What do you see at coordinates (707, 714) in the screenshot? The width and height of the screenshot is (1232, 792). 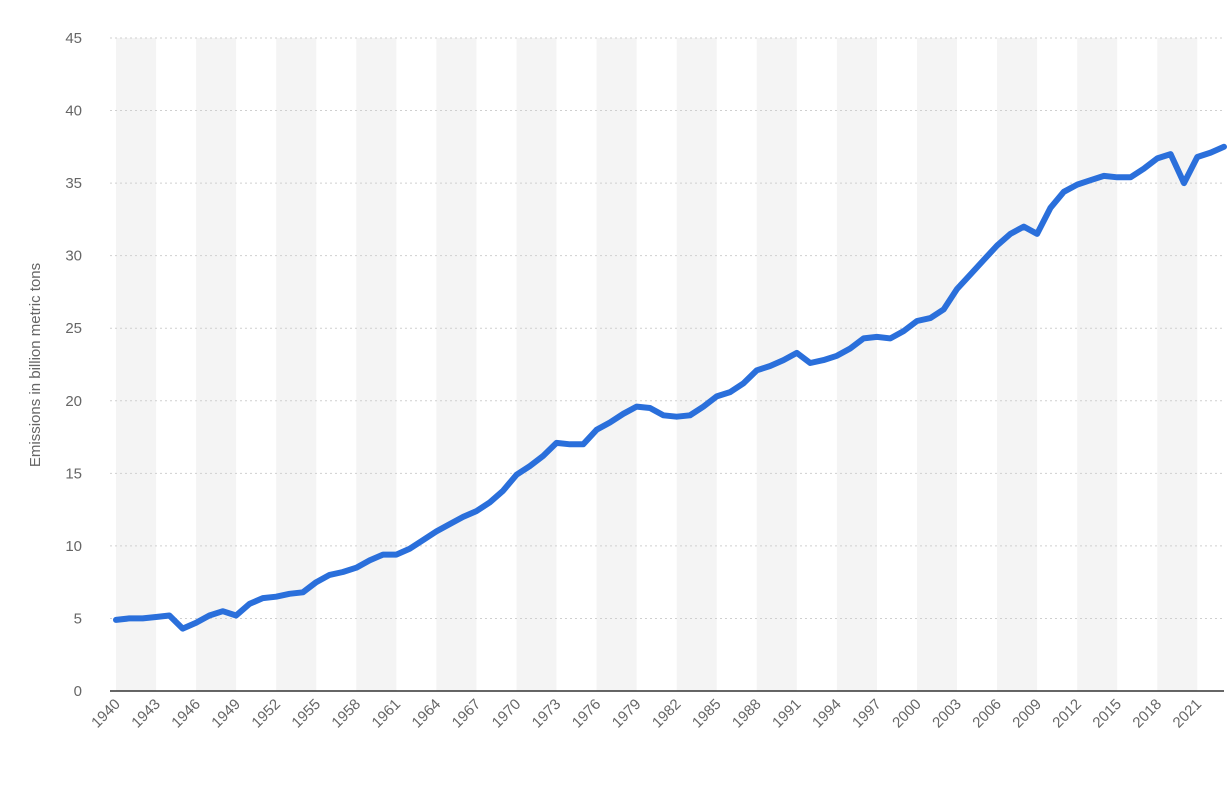 I see `x-tick-label: 1985` at bounding box center [707, 714].